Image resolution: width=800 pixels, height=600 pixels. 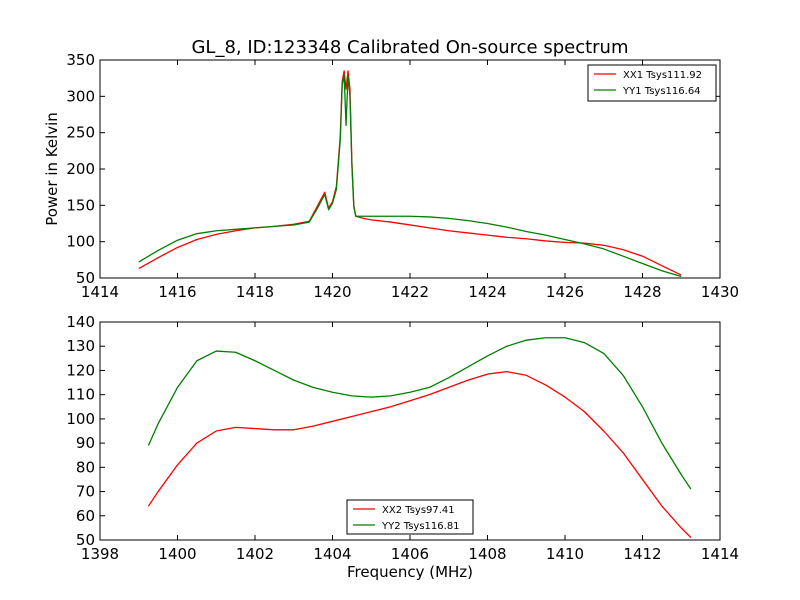 What do you see at coordinates (487, 554) in the screenshot?
I see `x-tick-label: 1408` at bounding box center [487, 554].